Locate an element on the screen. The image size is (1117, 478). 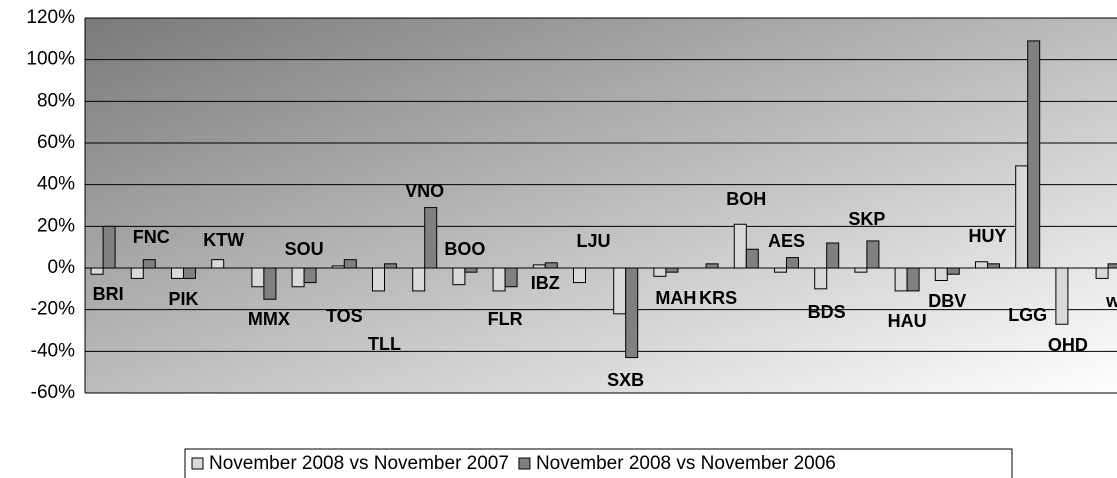
y-tick-label: 120% is located at coordinates (50, 17).